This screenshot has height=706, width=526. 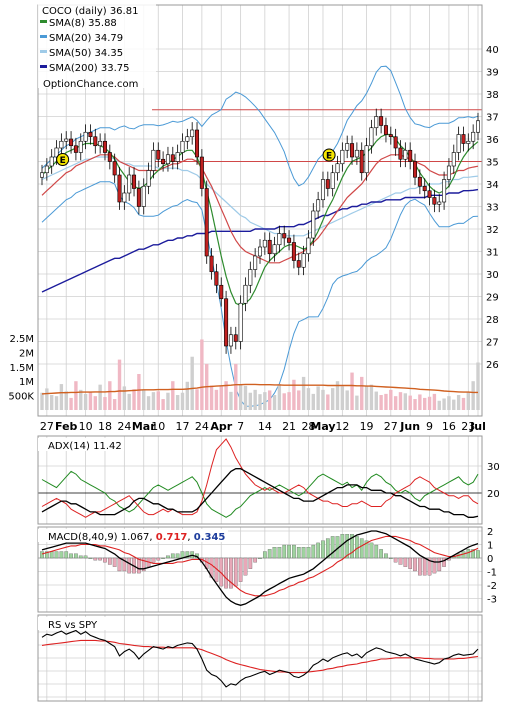 I want to click on price-tick-label: 40, so click(x=492, y=50).